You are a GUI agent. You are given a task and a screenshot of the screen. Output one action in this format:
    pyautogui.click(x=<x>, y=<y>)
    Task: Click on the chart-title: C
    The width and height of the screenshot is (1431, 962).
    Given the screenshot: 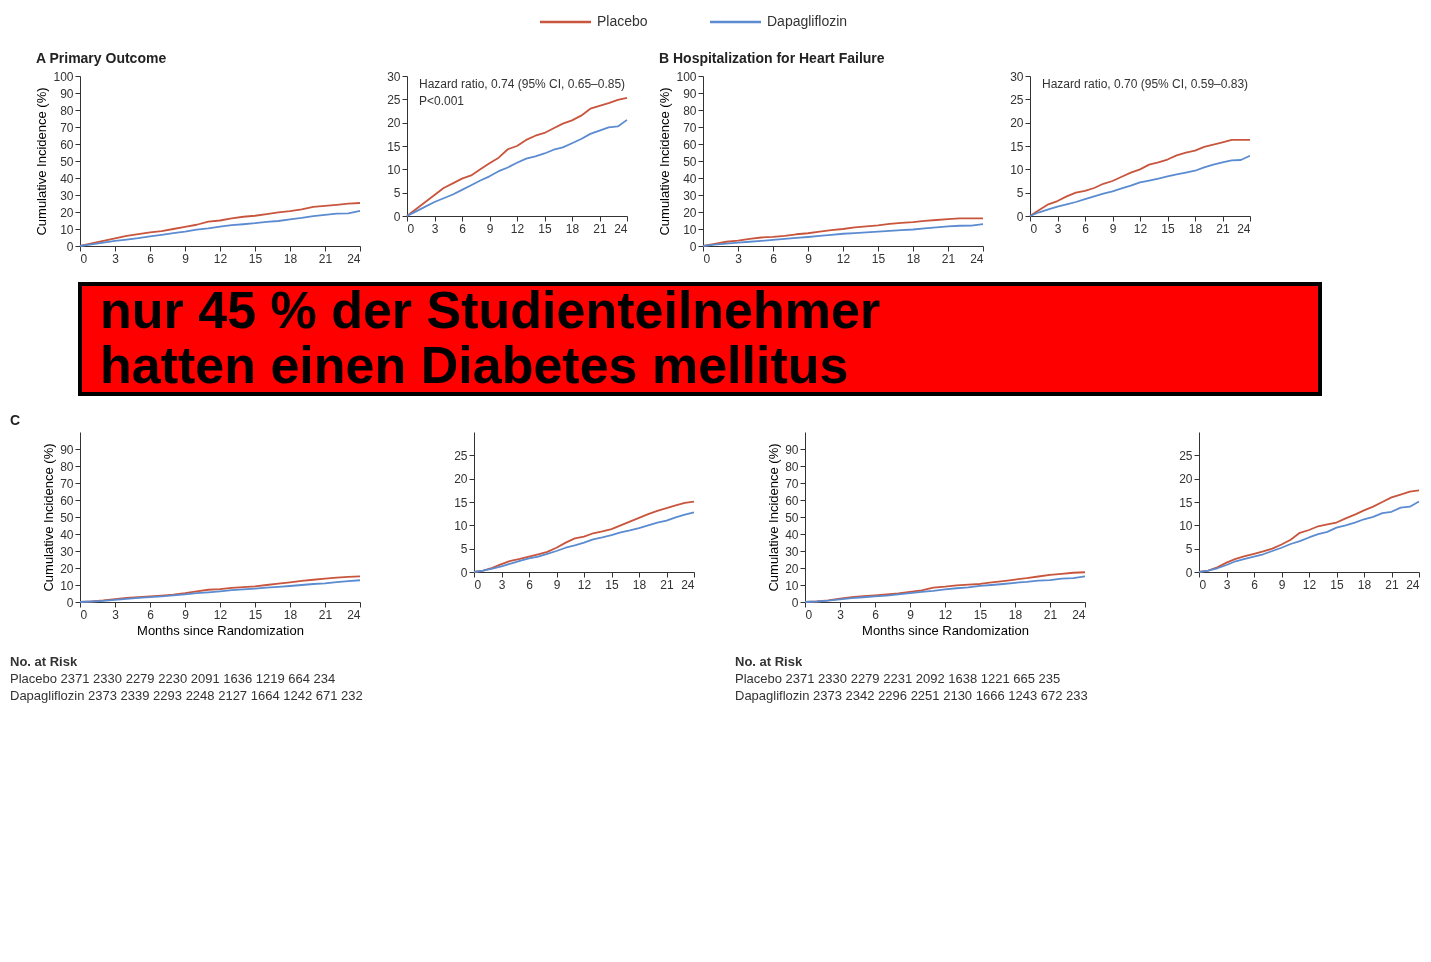 What is the action you would take?
    pyautogui.click(x=15, y=420)
    